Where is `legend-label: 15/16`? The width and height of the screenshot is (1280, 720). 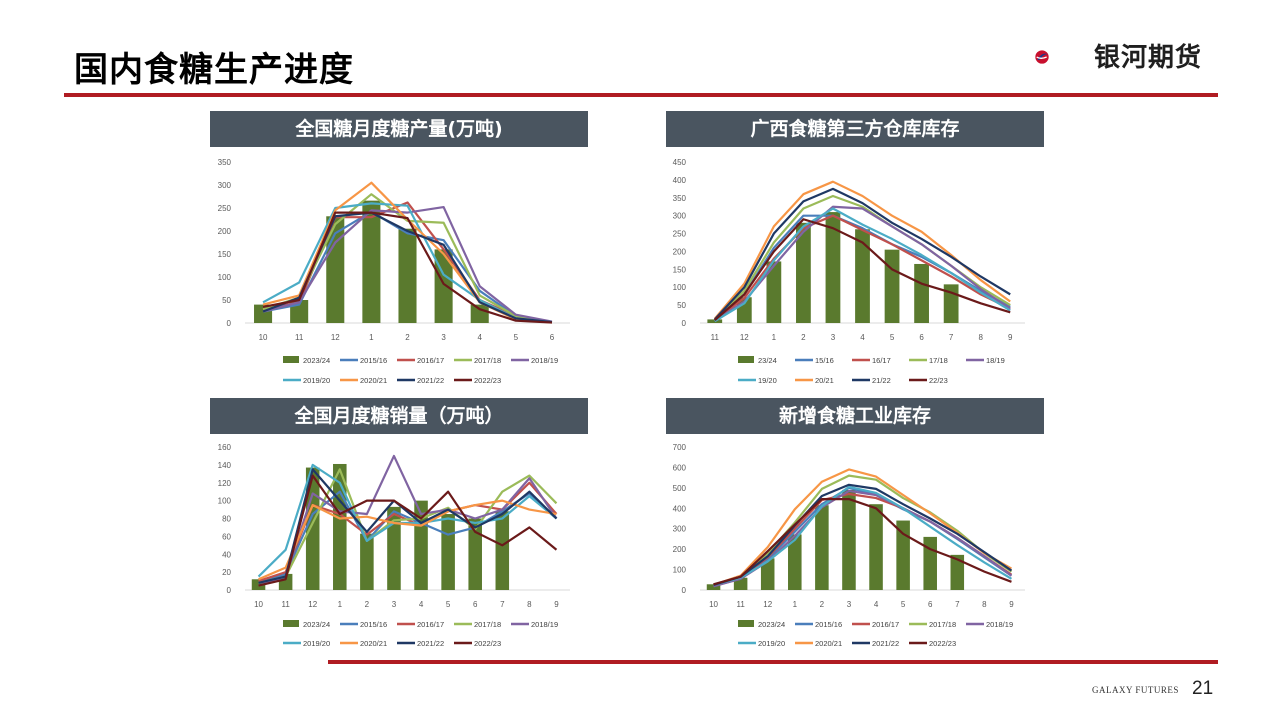
legend-label: 15/16 is located at coordinates (824, 360).